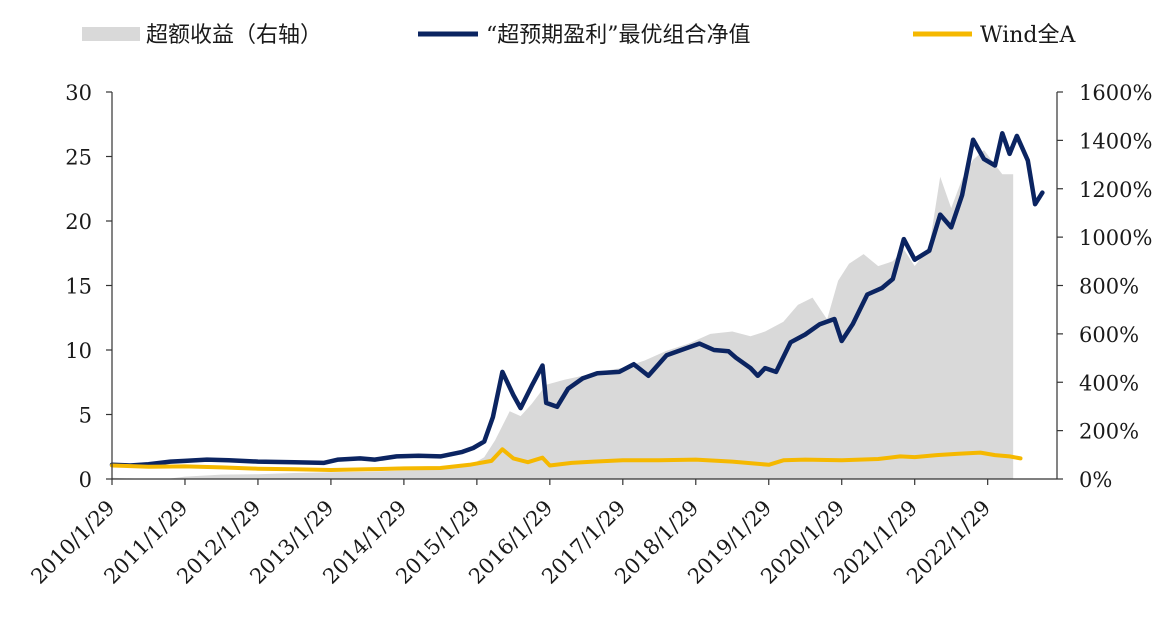 The image size is (1167, 624). Describe the element at coordinates (1109, 287) in the screenshot. I see `y-right-tick-label: 800%` at that location.